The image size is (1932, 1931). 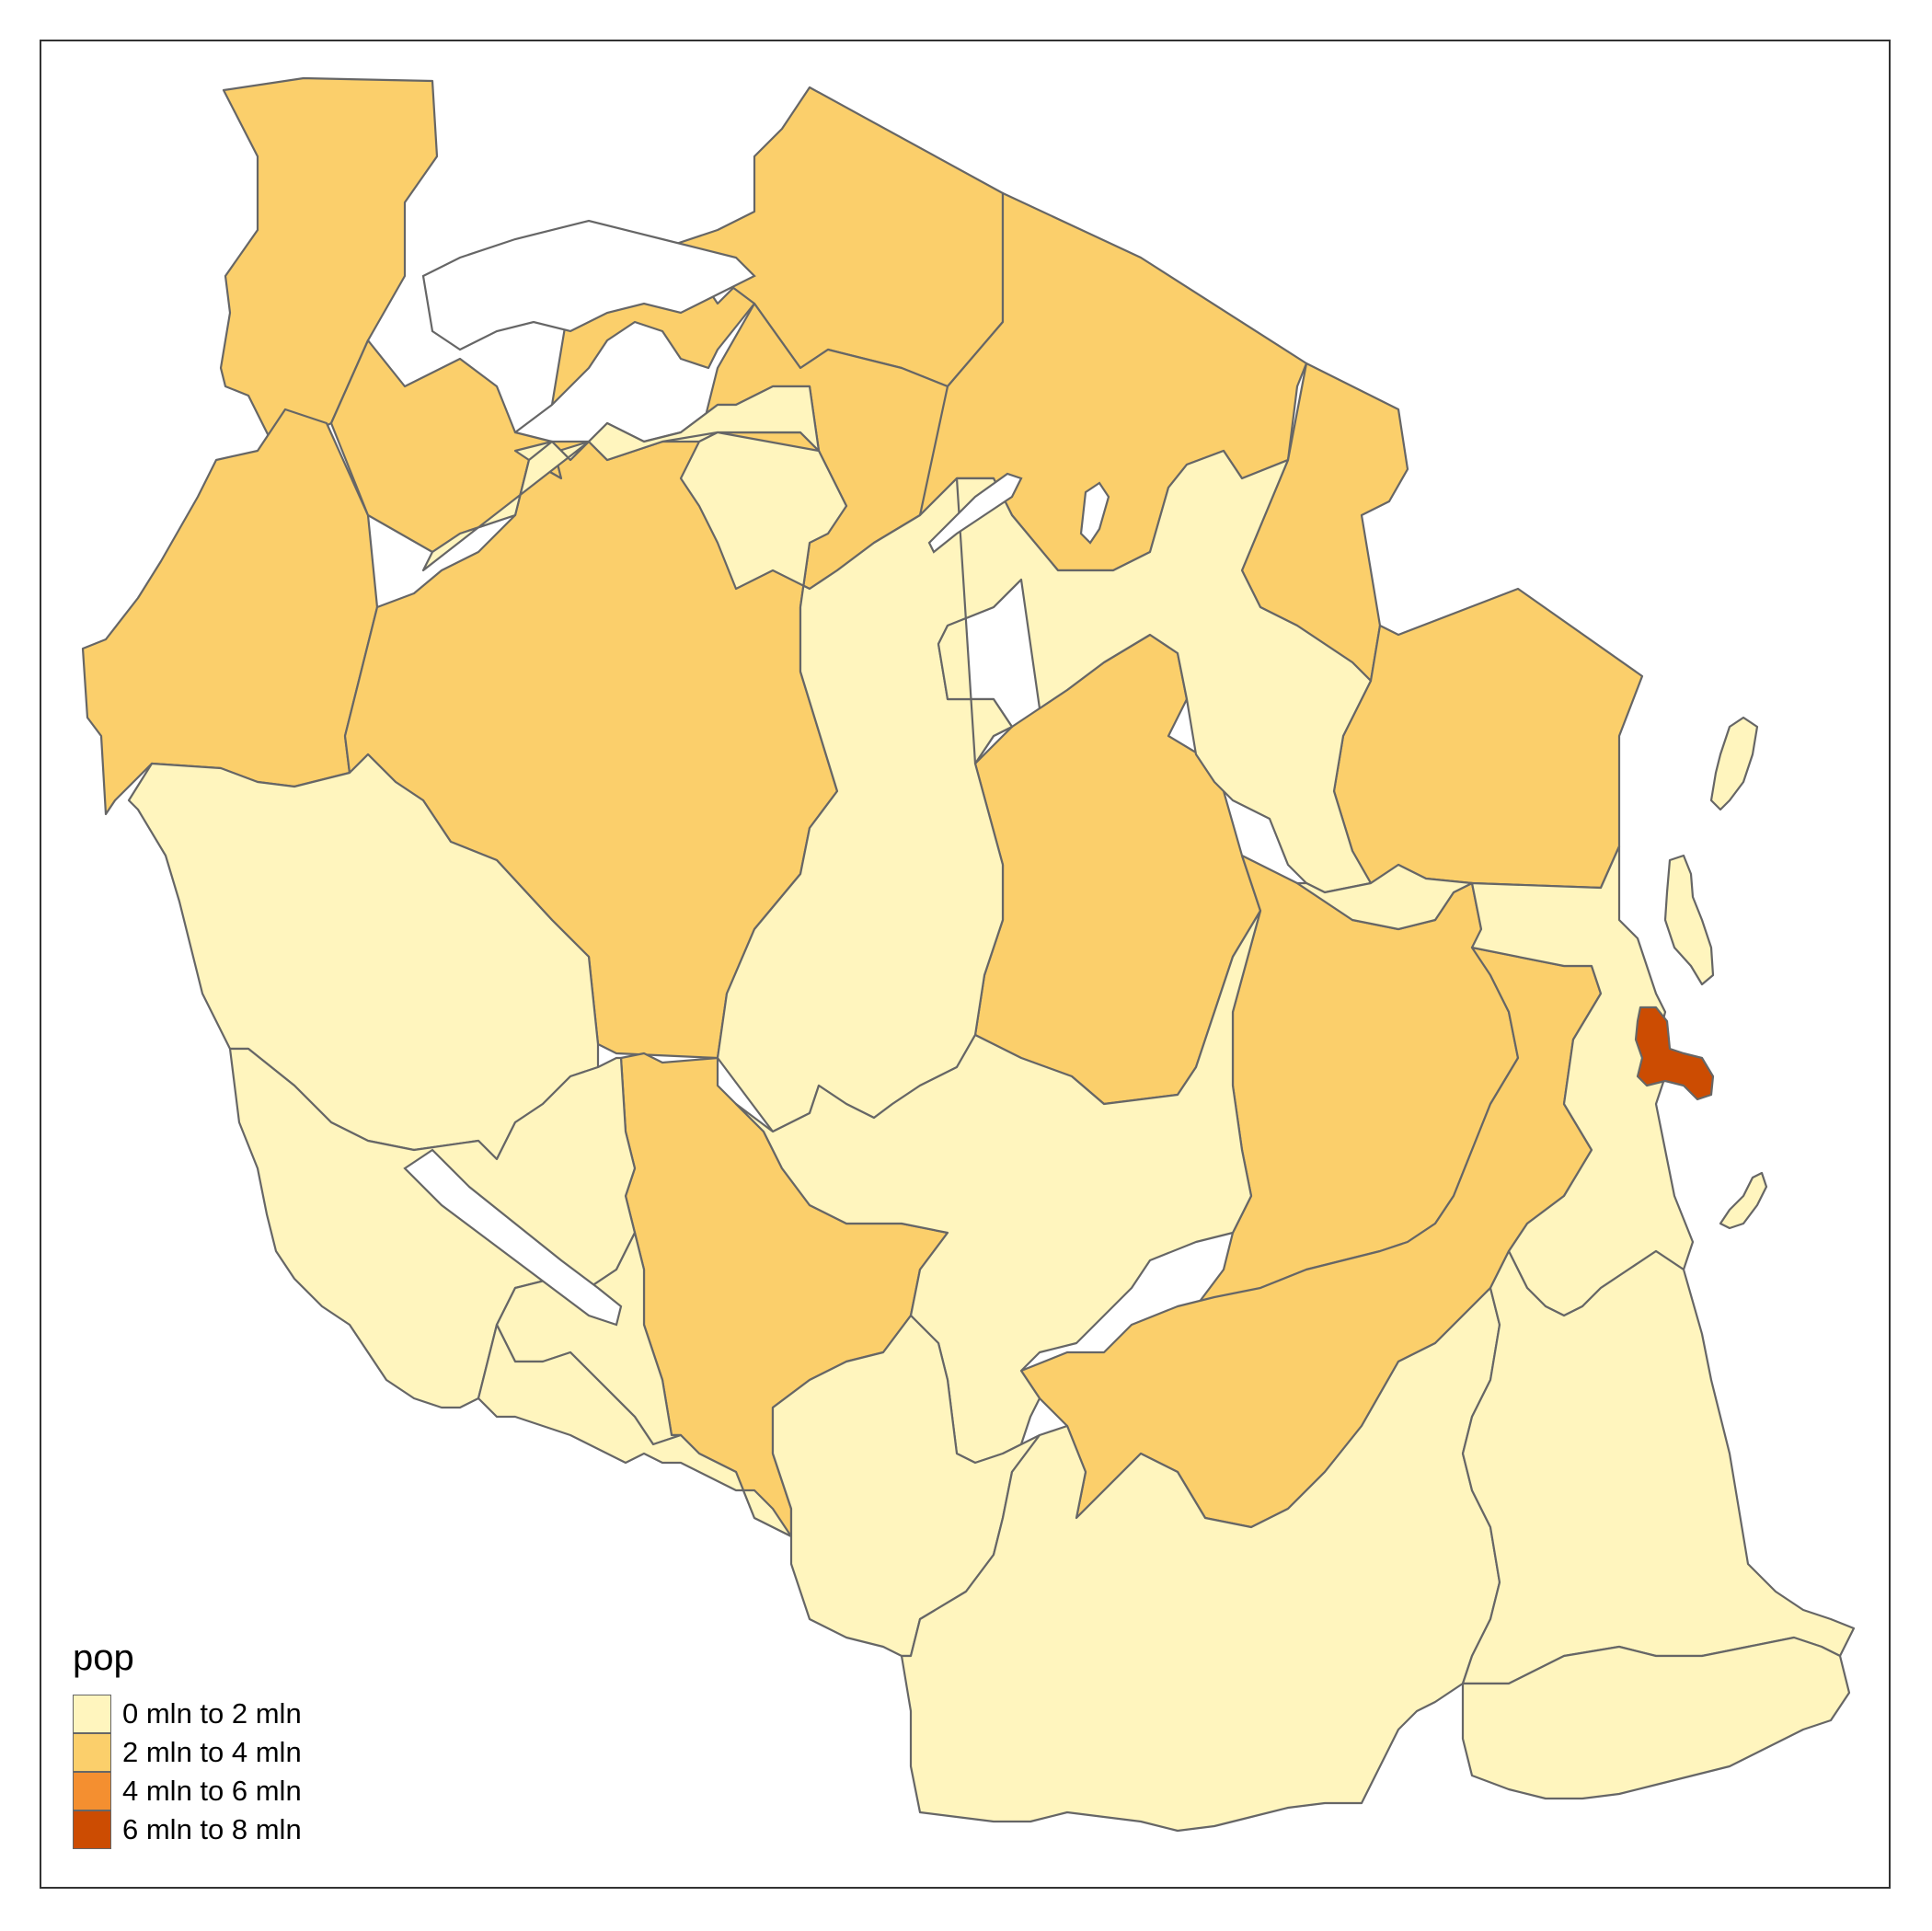 What do you see at coordinates (998, 1187) in the screenshot?
I see `region-iringa` at bounding box center [998, 1187].